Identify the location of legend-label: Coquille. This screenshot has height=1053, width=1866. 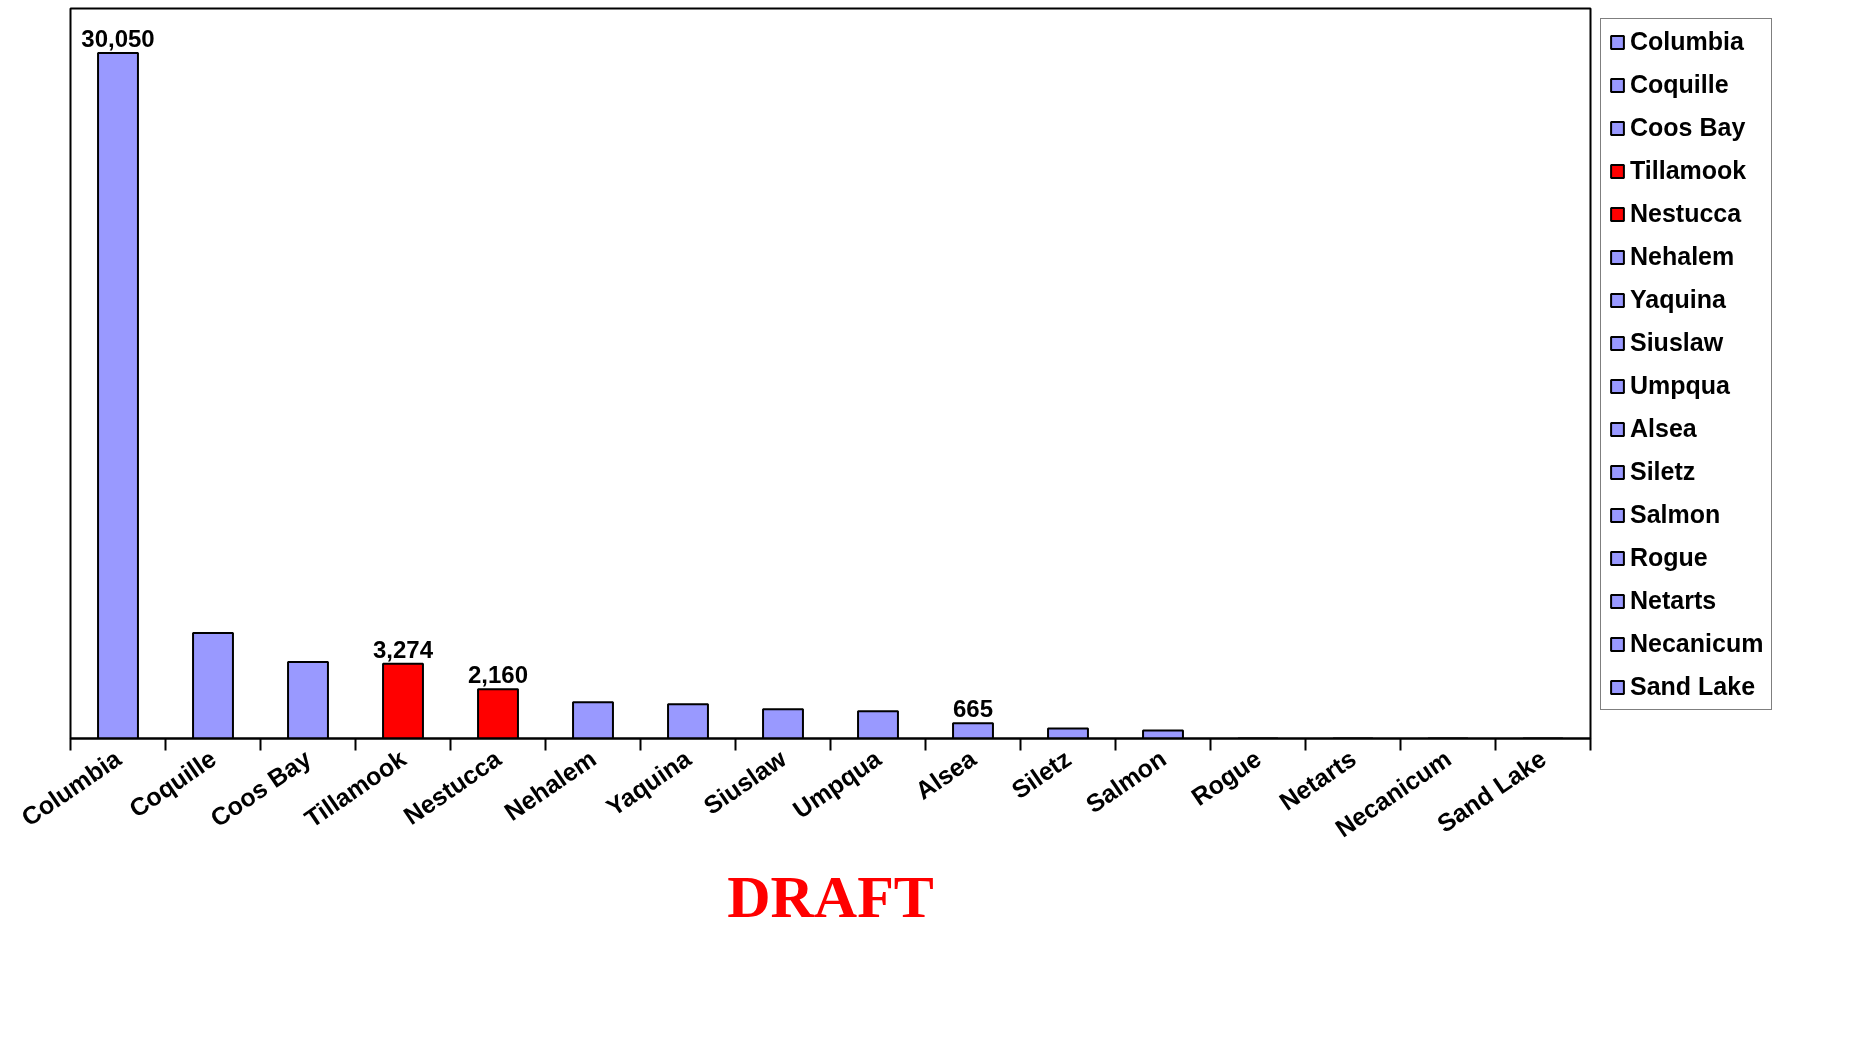
(1679, 84).